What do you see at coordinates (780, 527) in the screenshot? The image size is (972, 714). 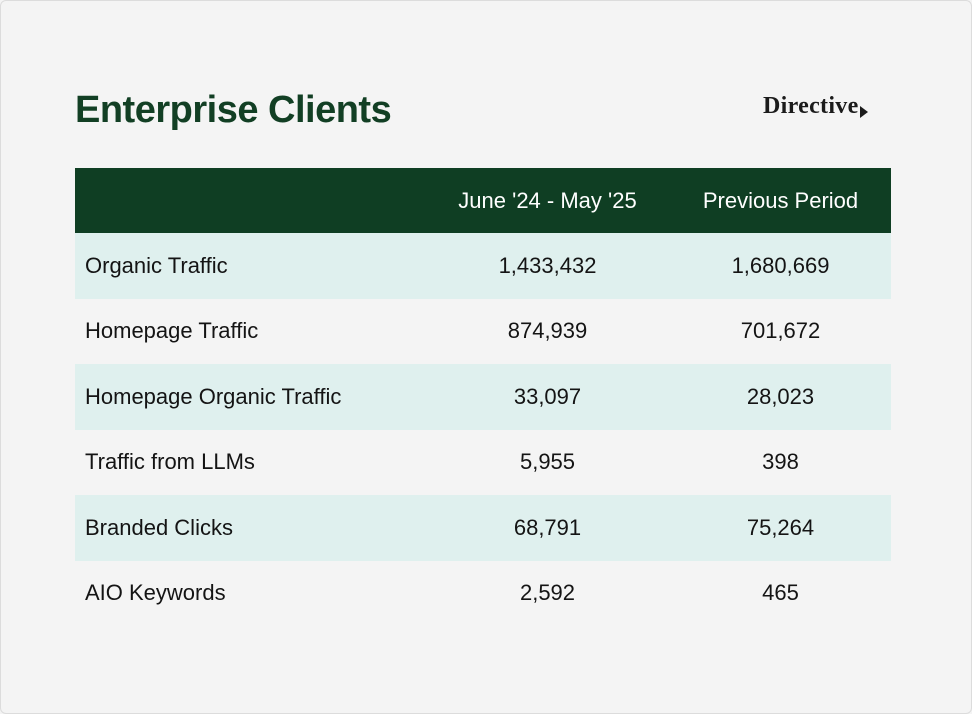 I see `row-previous-value: 75,264` at bounding box center [780, 527].